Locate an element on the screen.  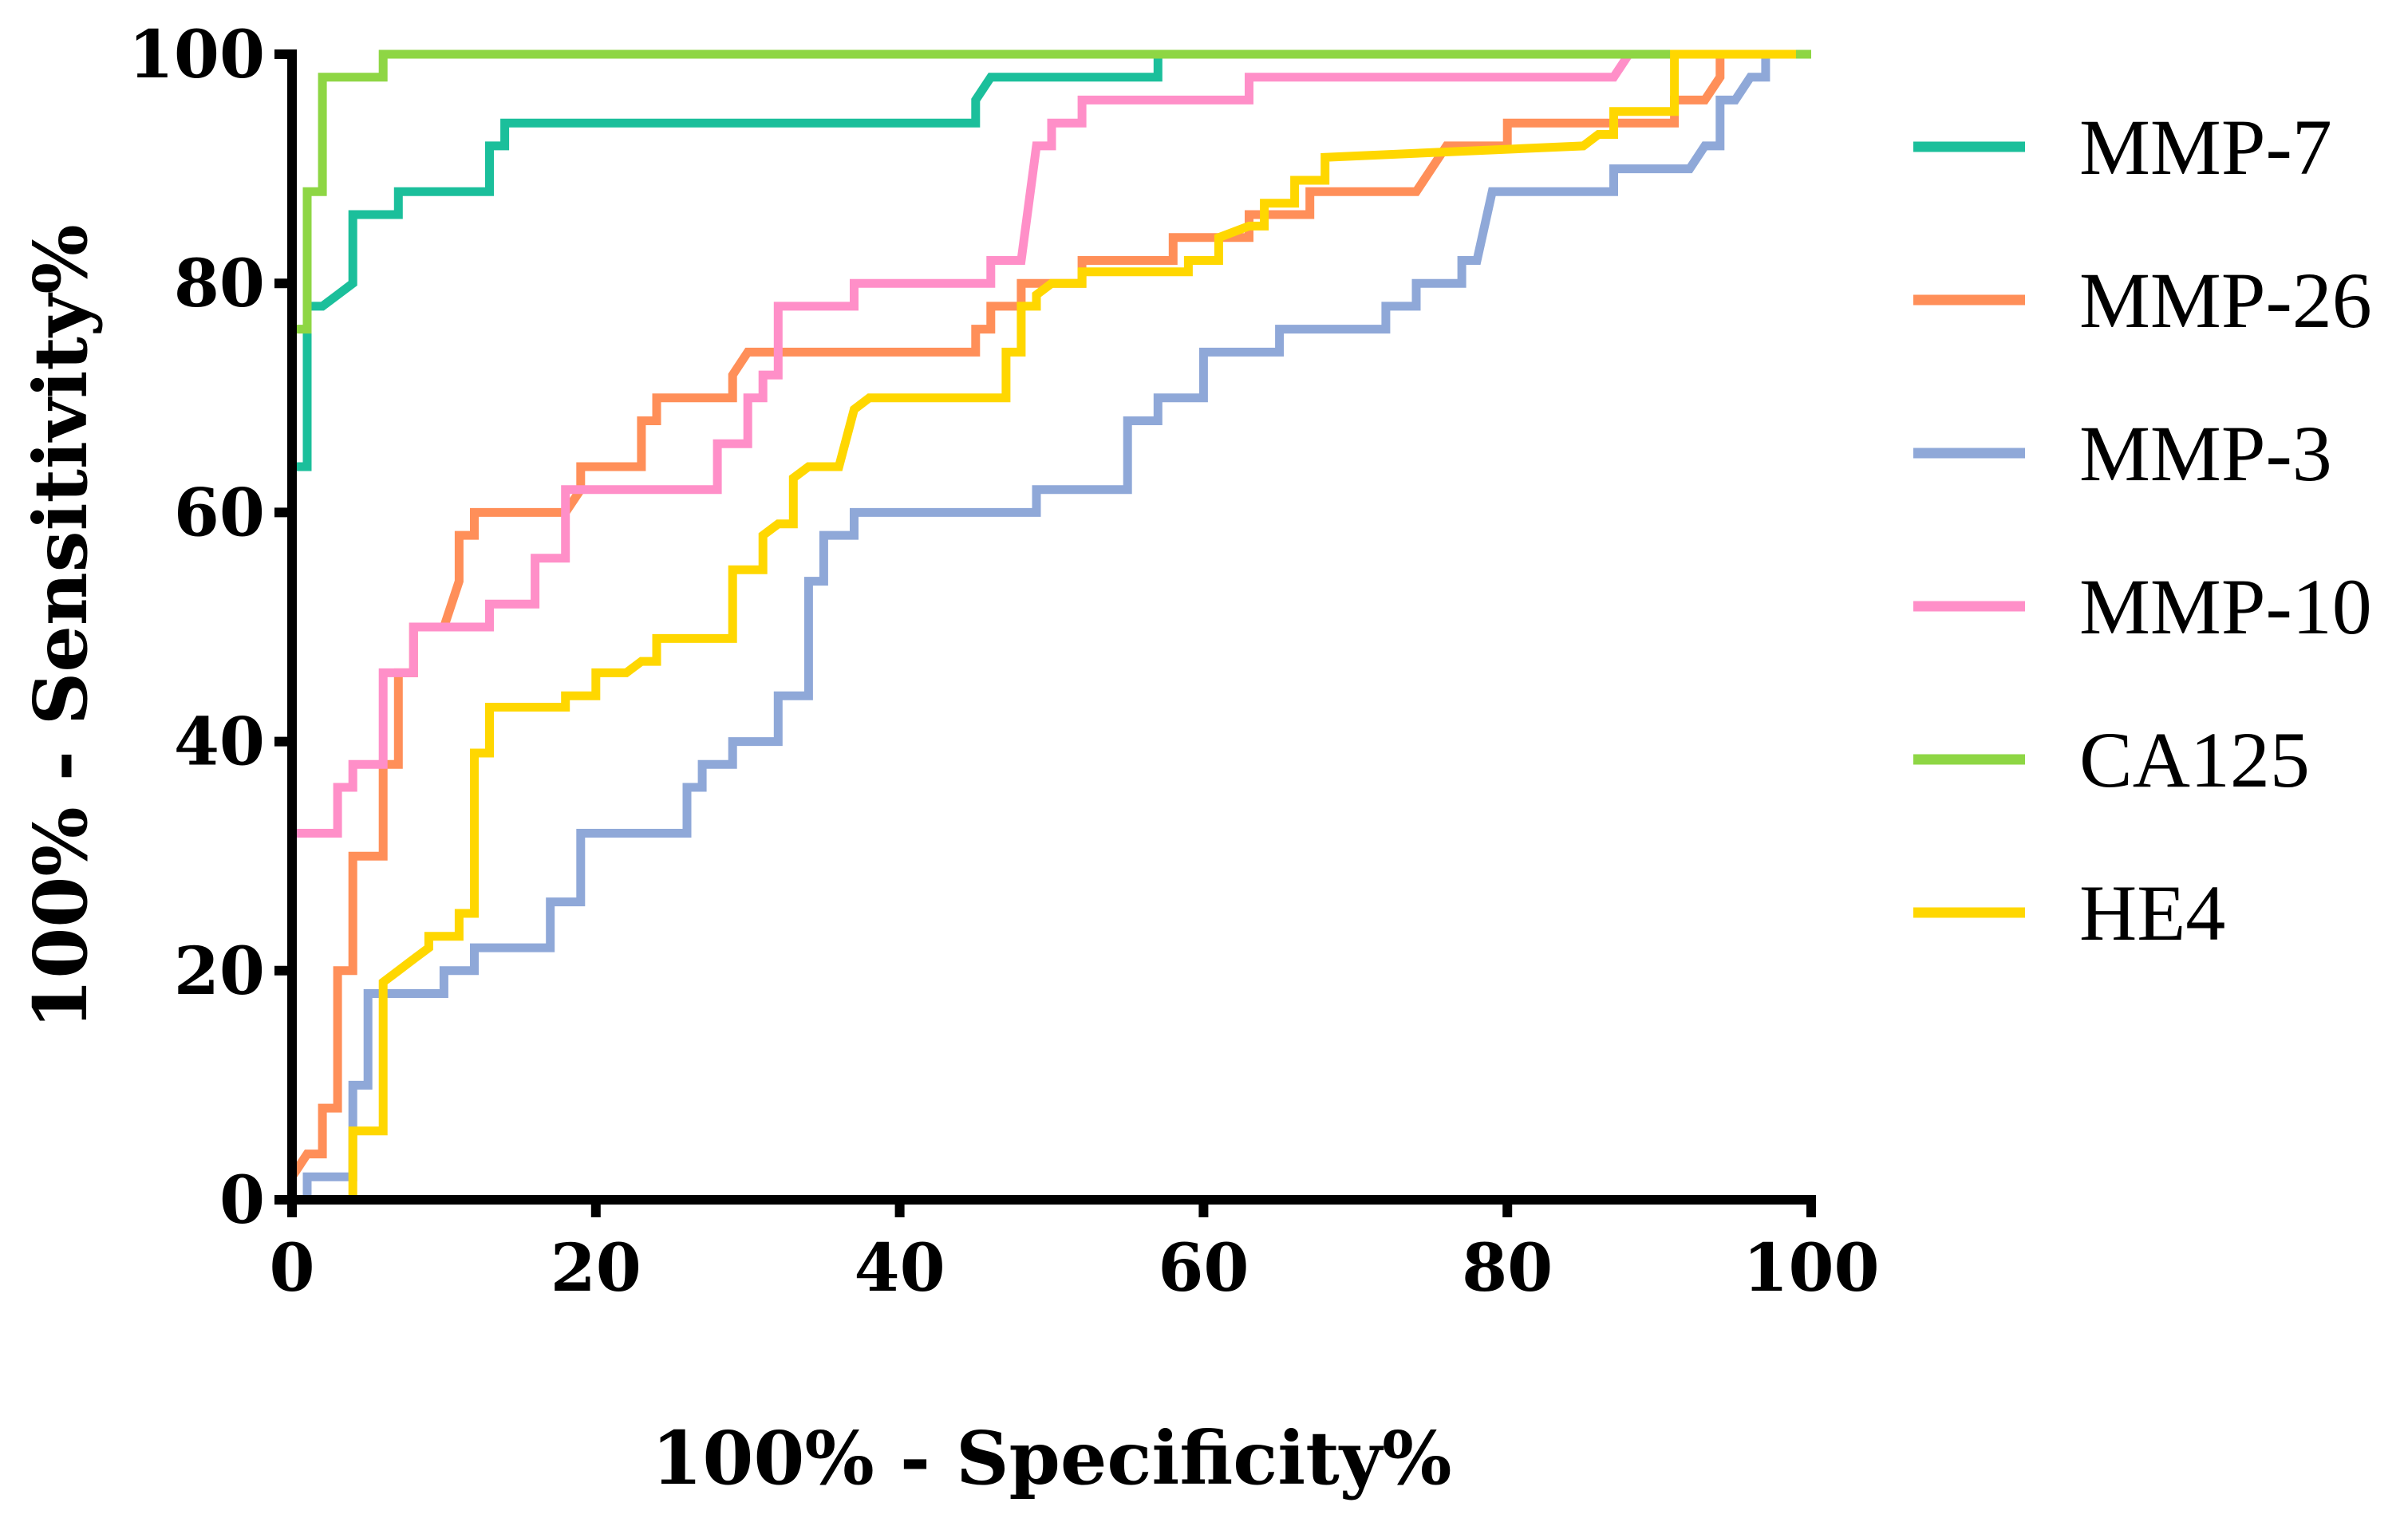
y-ticks: 0 20 40 60 80 100 is located at coordinates (210, 628).